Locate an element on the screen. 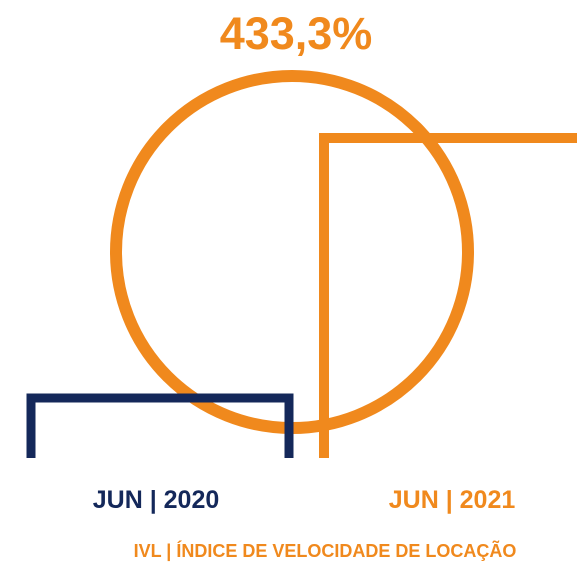  category-label-jun-2020: JUN | 2020 is located at coordinates (156, 500).